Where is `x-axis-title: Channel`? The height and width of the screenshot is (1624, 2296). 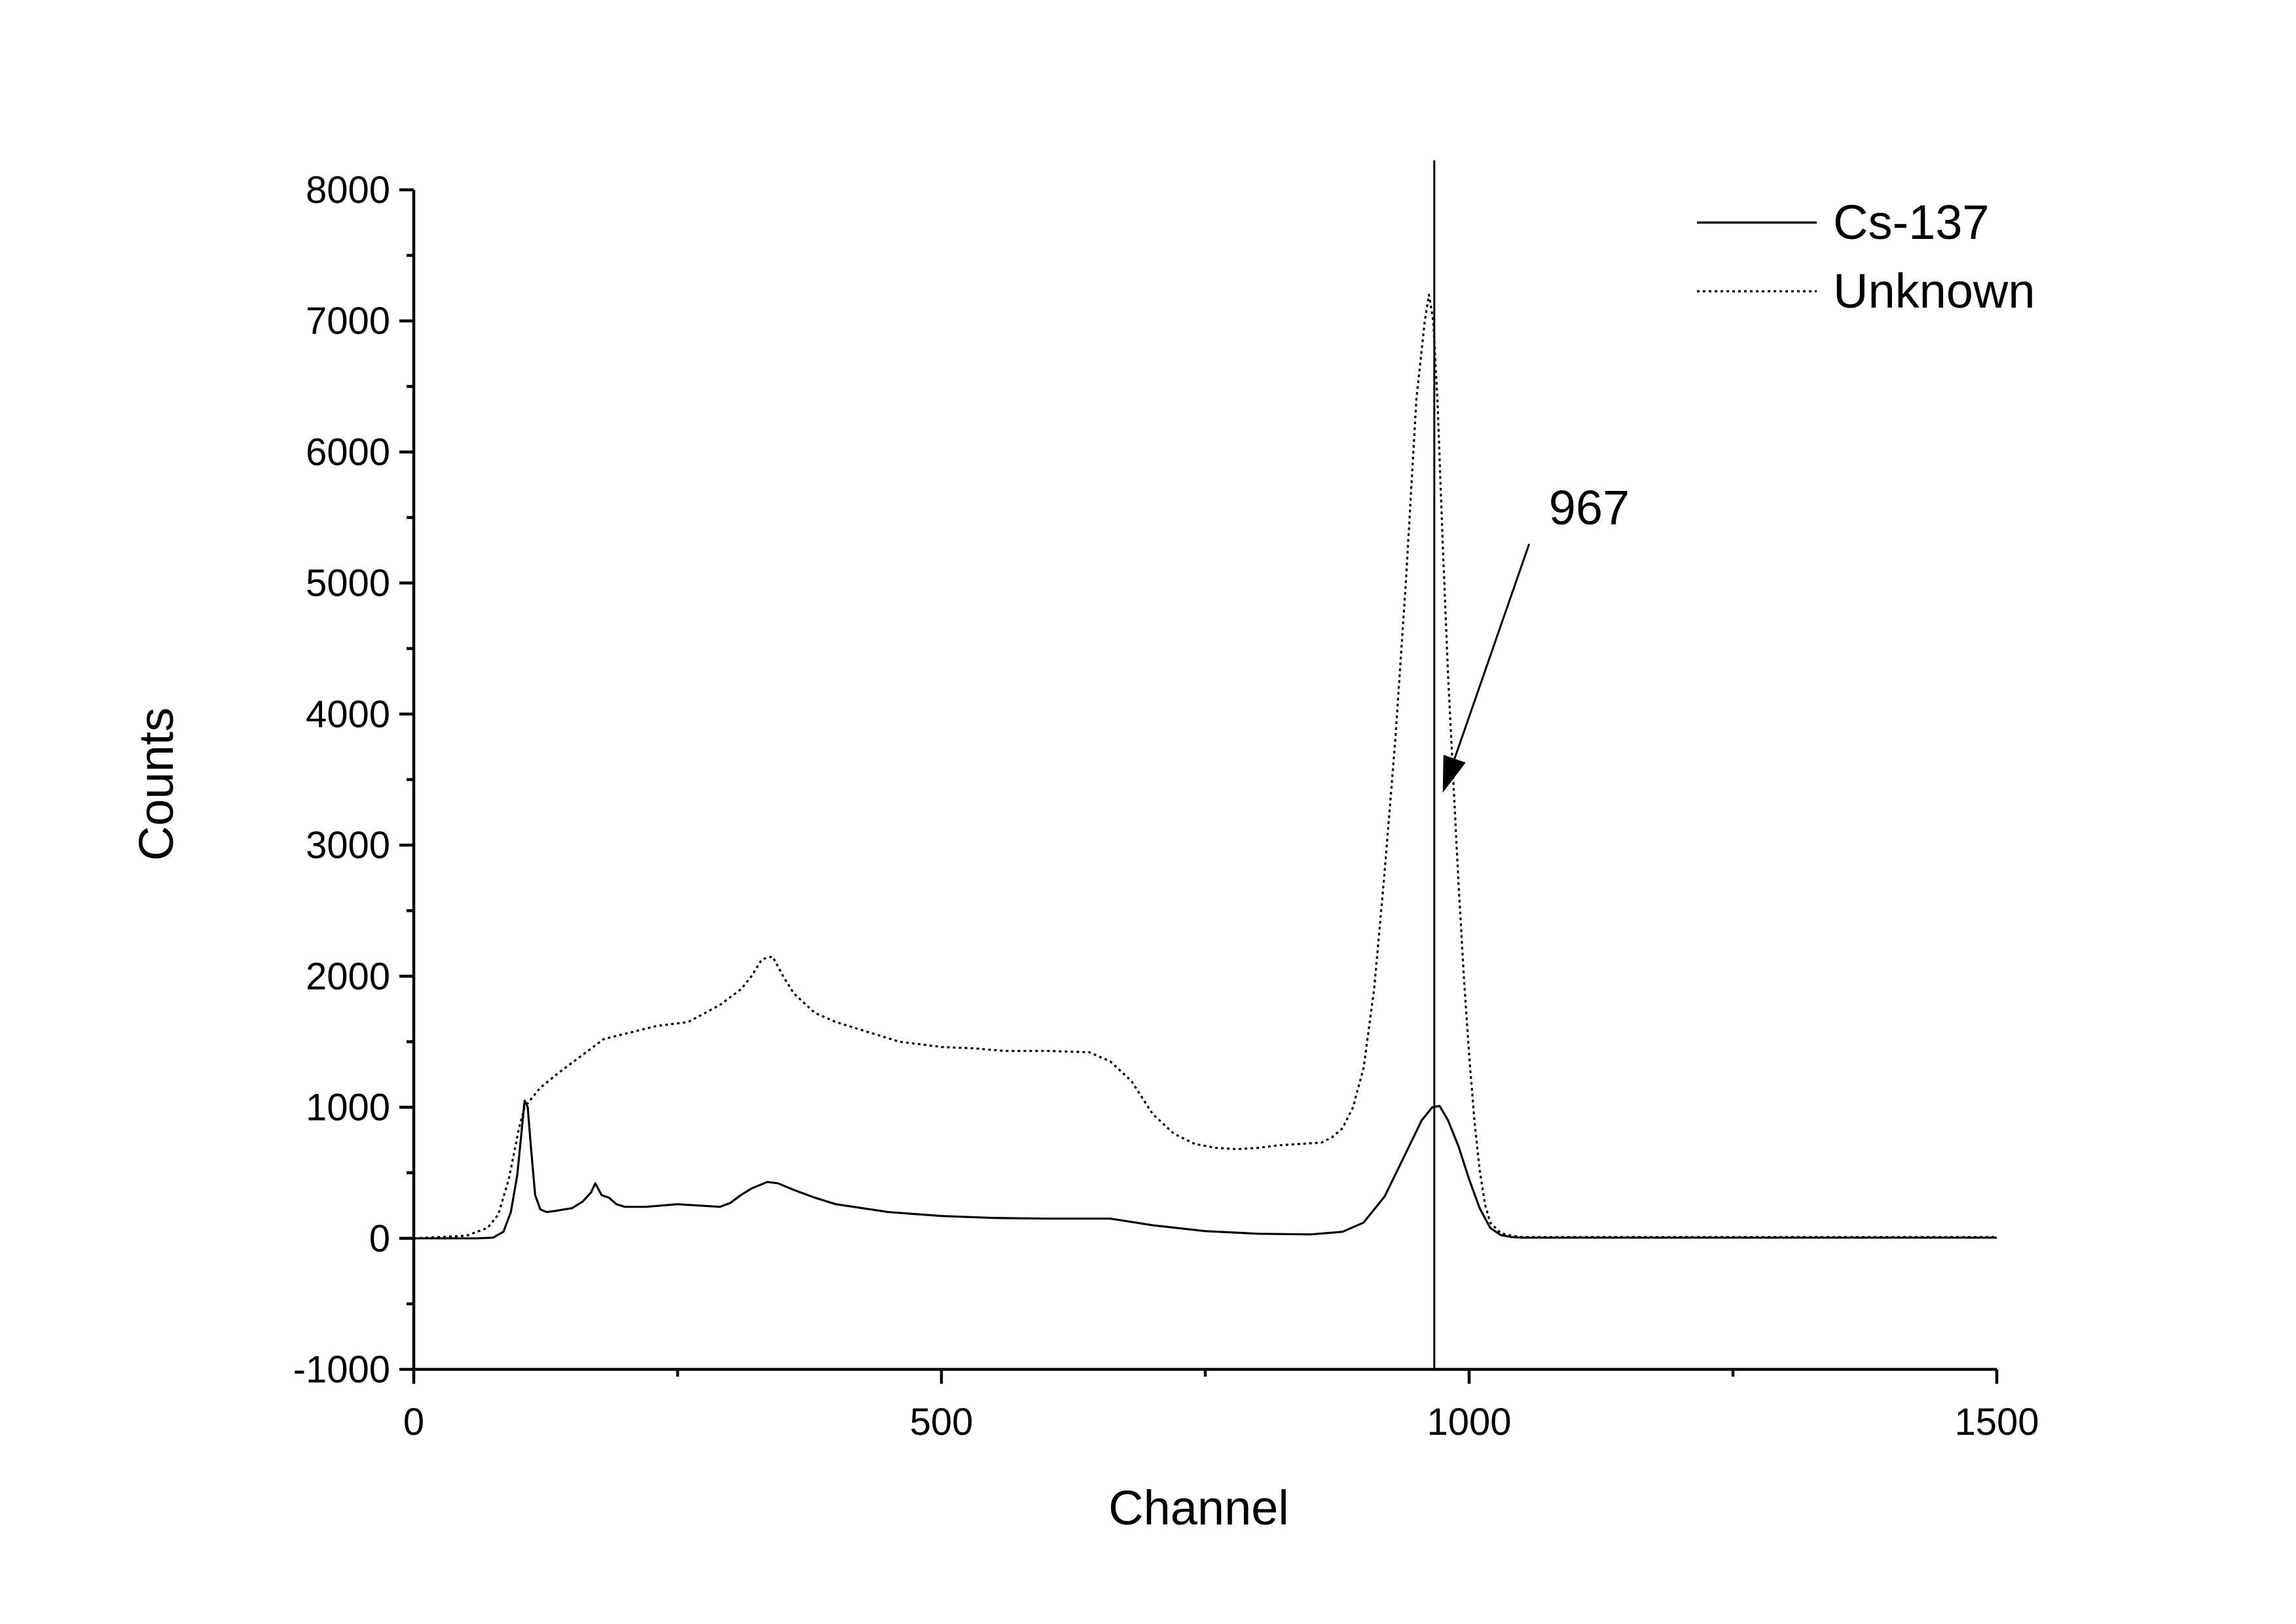 x-axis-title: Channel is located at coordinates (1198, 1508).